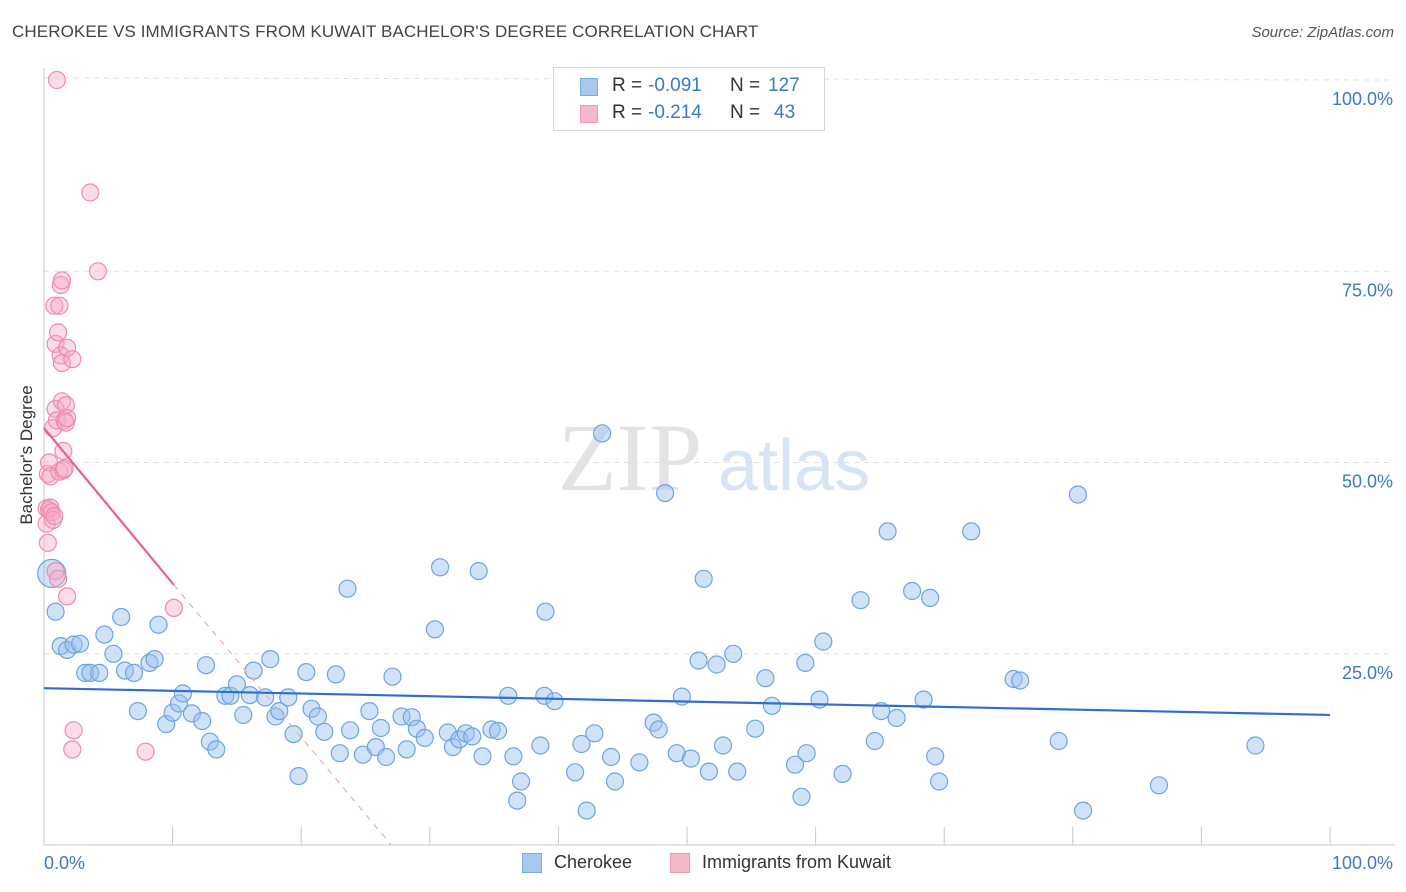  I want to click on watermark-atlas: atlas, so click(794, 466).